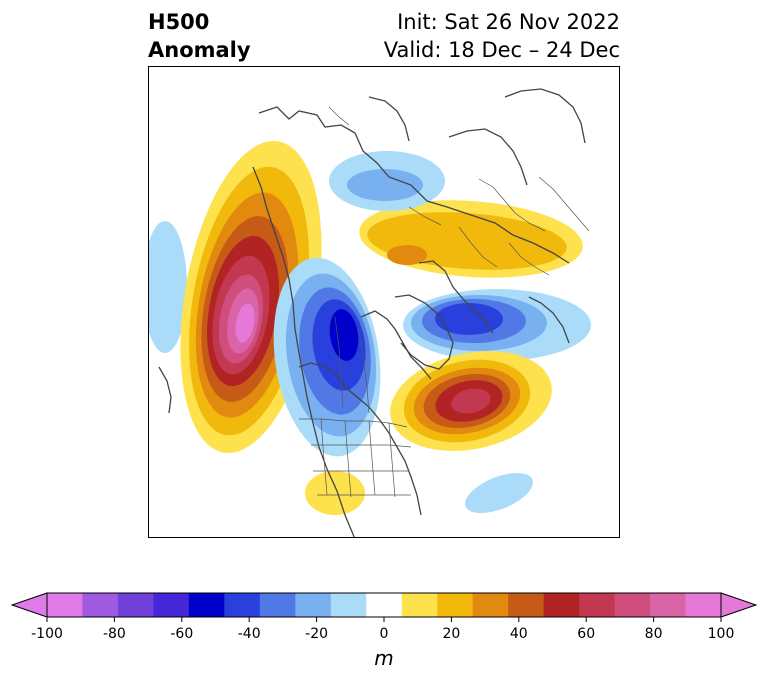 This screenshot has height=684, width=768. I want to click on colorbar-extend-high, so click(739, 605).